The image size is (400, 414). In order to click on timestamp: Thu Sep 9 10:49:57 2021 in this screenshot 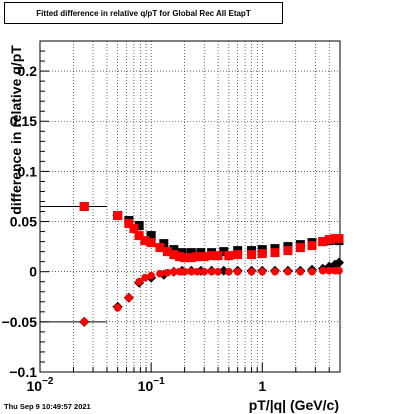, I will do `click(47, 406)`.